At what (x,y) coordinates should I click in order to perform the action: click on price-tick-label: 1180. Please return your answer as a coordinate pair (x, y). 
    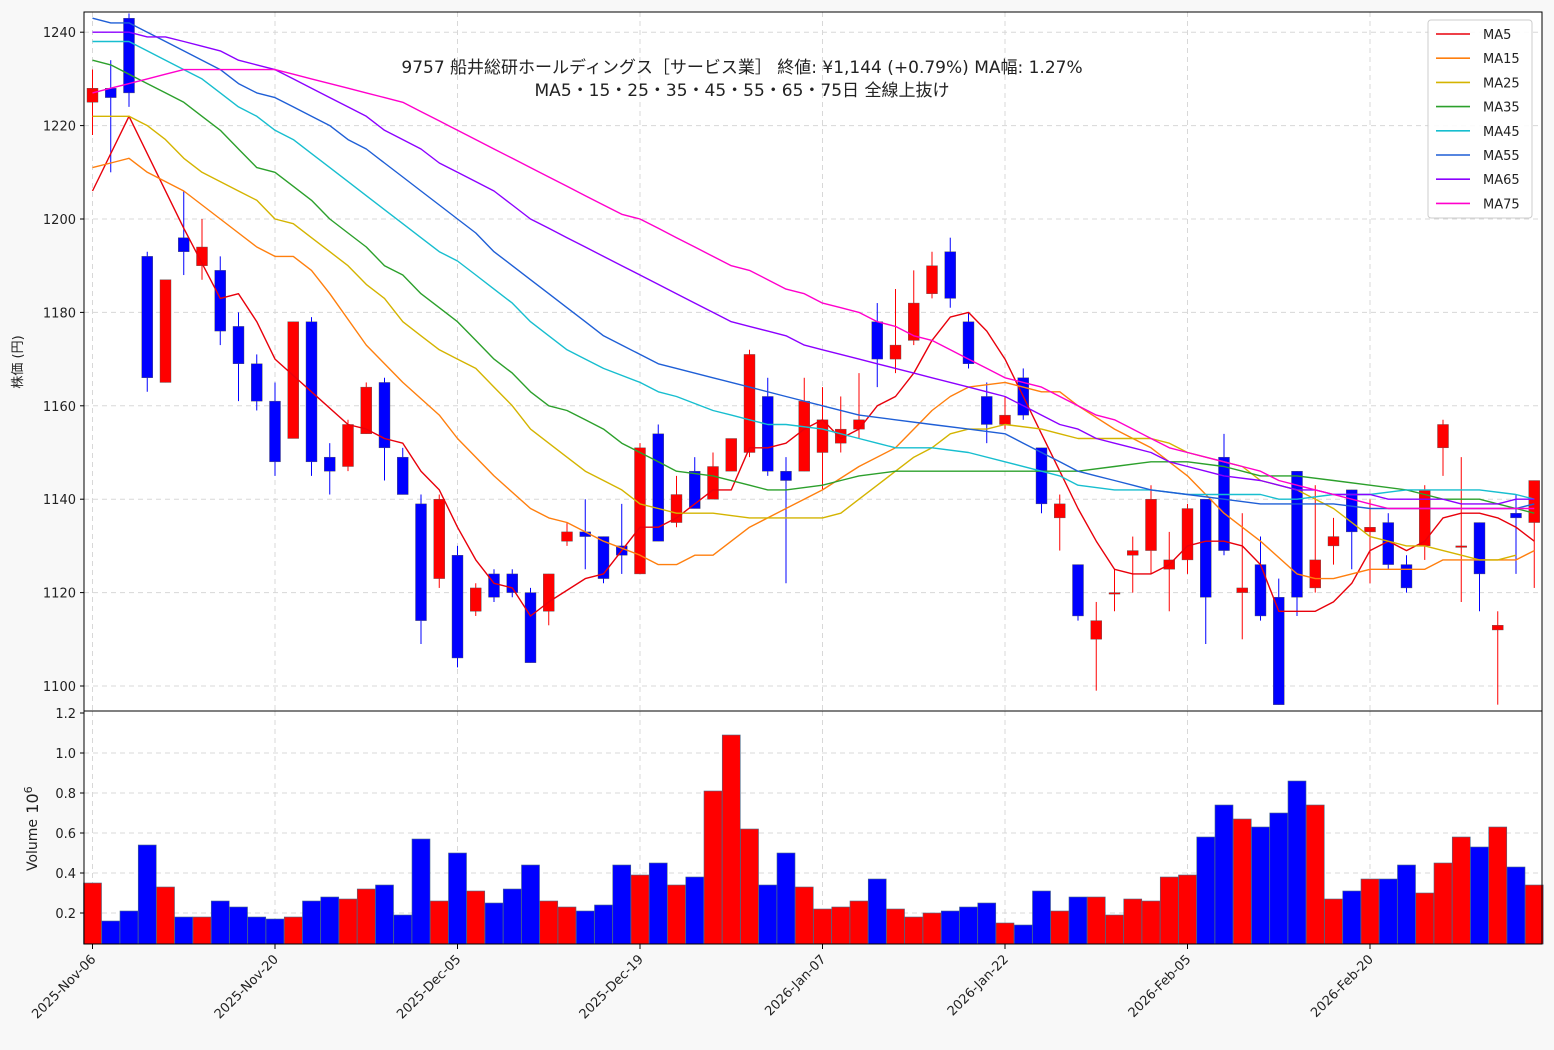
    Looking at the image, I should click on (59, 313).